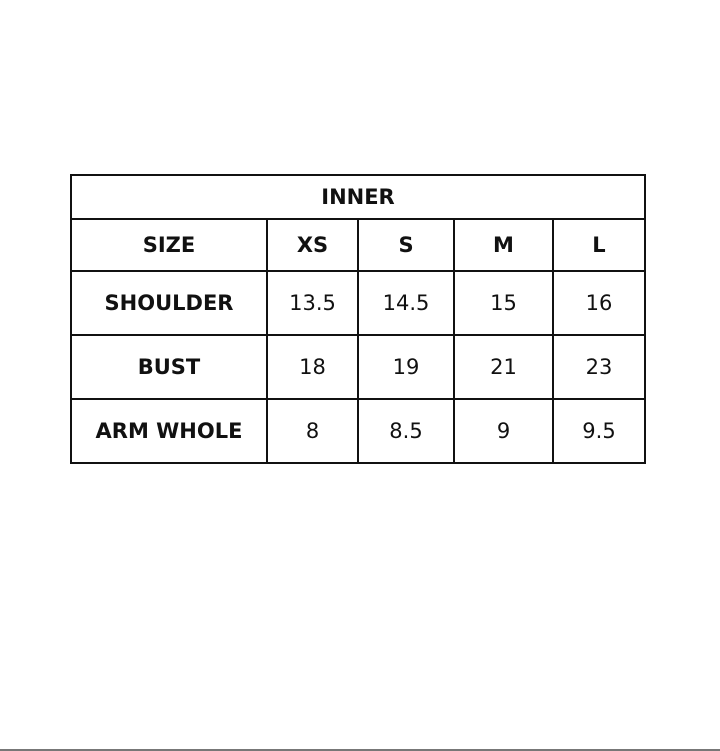 This screenshot has width=720, height=751. I want to click on cell: 14.5, so click(406, 303).